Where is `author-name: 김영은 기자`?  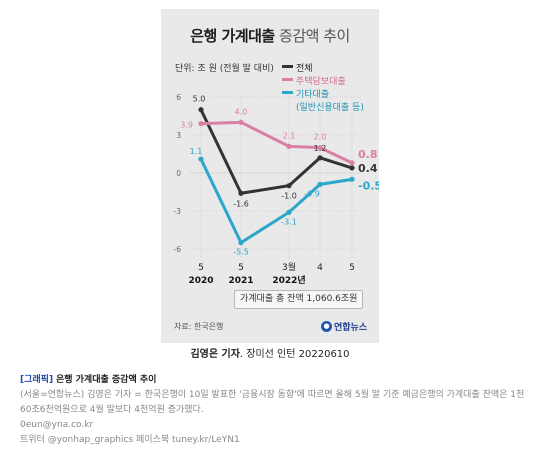
author-name: 김영은 기자 is located at coordinates (215, 354).